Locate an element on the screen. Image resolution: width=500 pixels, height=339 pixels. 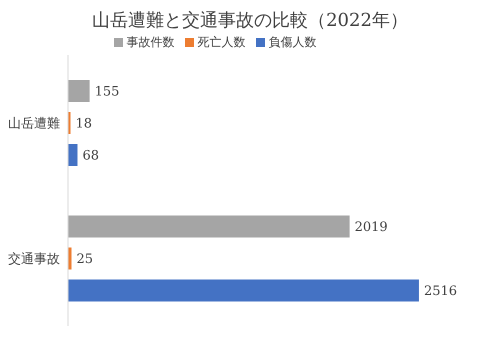
legend-label: 死亡人数 is located at coordinates (222, 42).